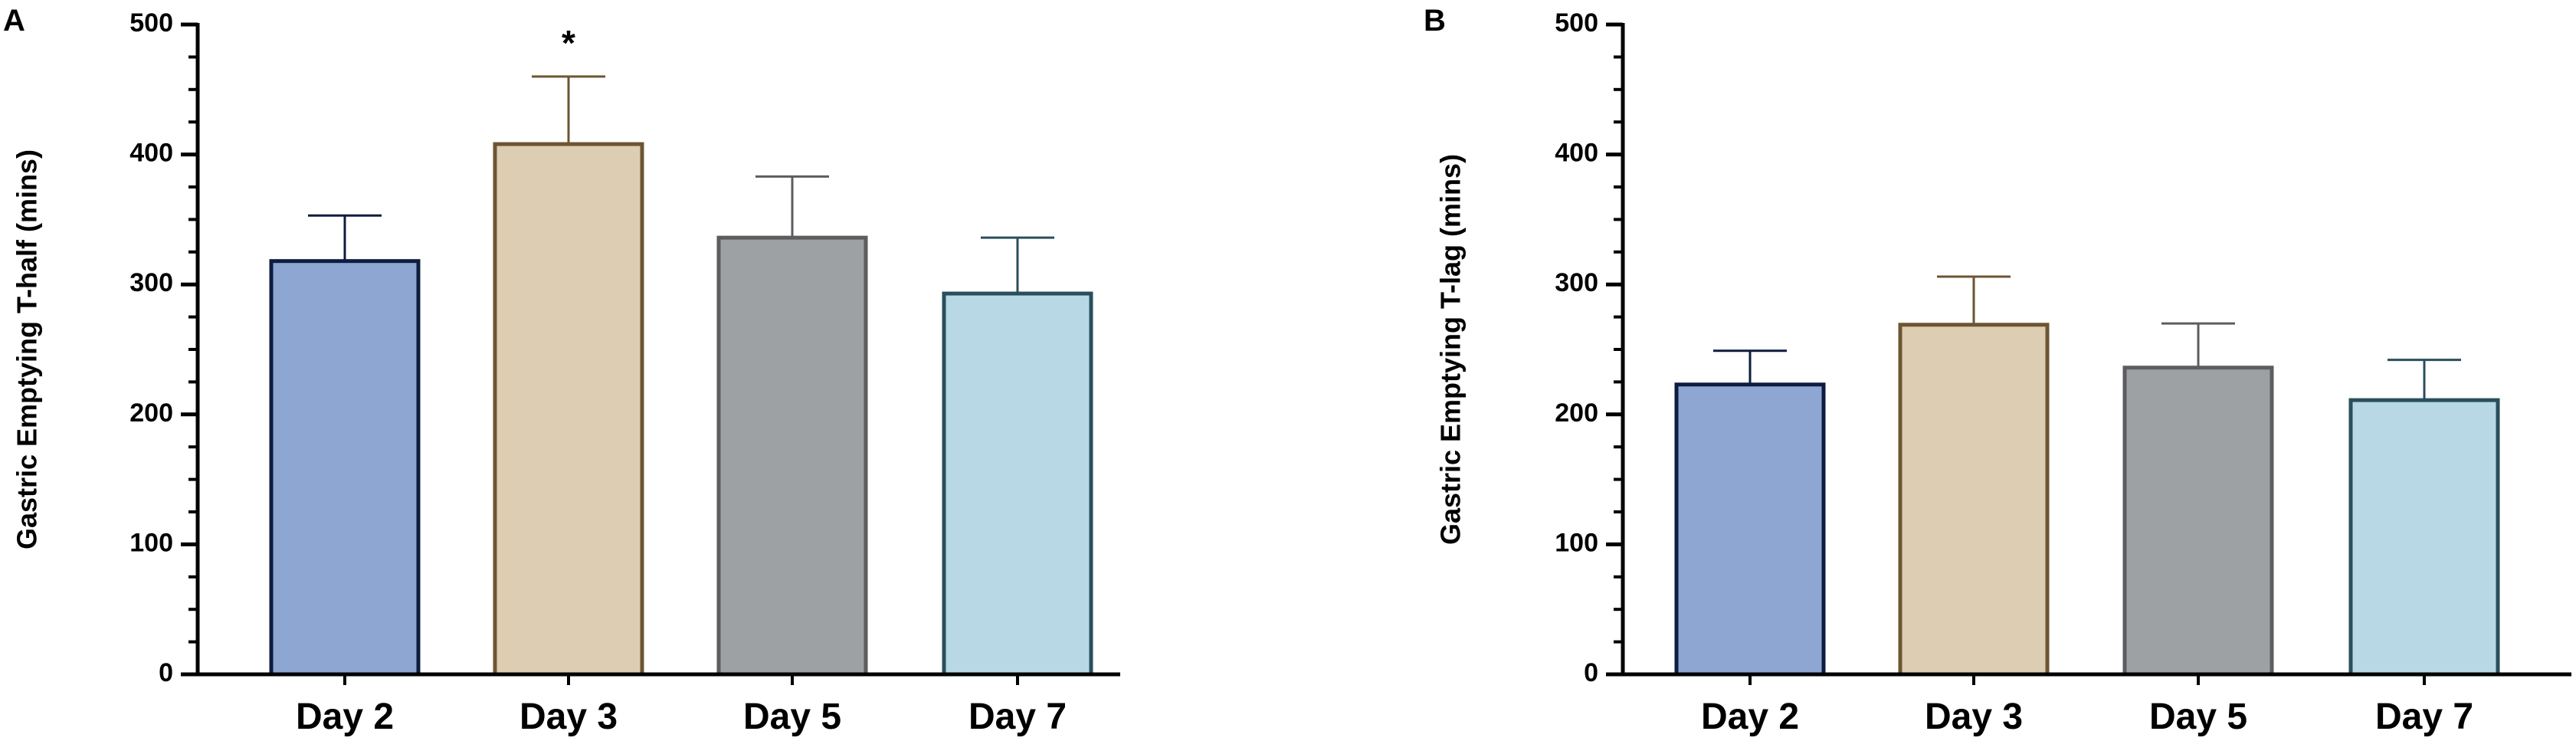 Image resolution: width=2576 pixels, height=741 pixels. What do you see at coordinates (1451, 349) in the screenshot?
I see `y-axis-label: Gastric Emptying T-lag (mins)` at bounding box center [1451, 349].